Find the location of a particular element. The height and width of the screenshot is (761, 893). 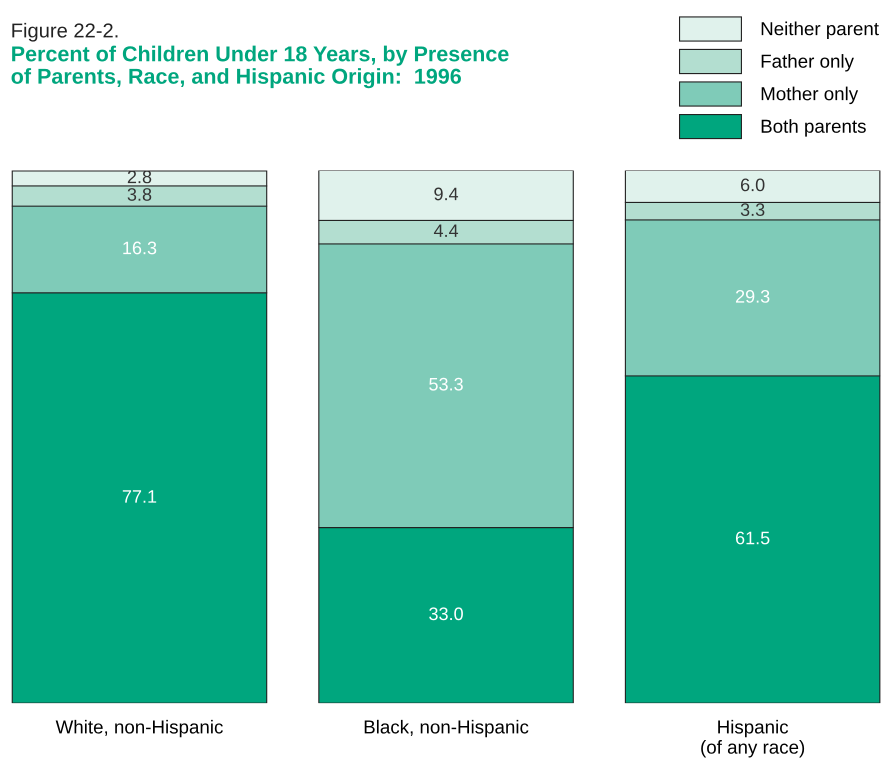

x-tick-label: Hispanic (of any race) is located at coordinates (752, 739).